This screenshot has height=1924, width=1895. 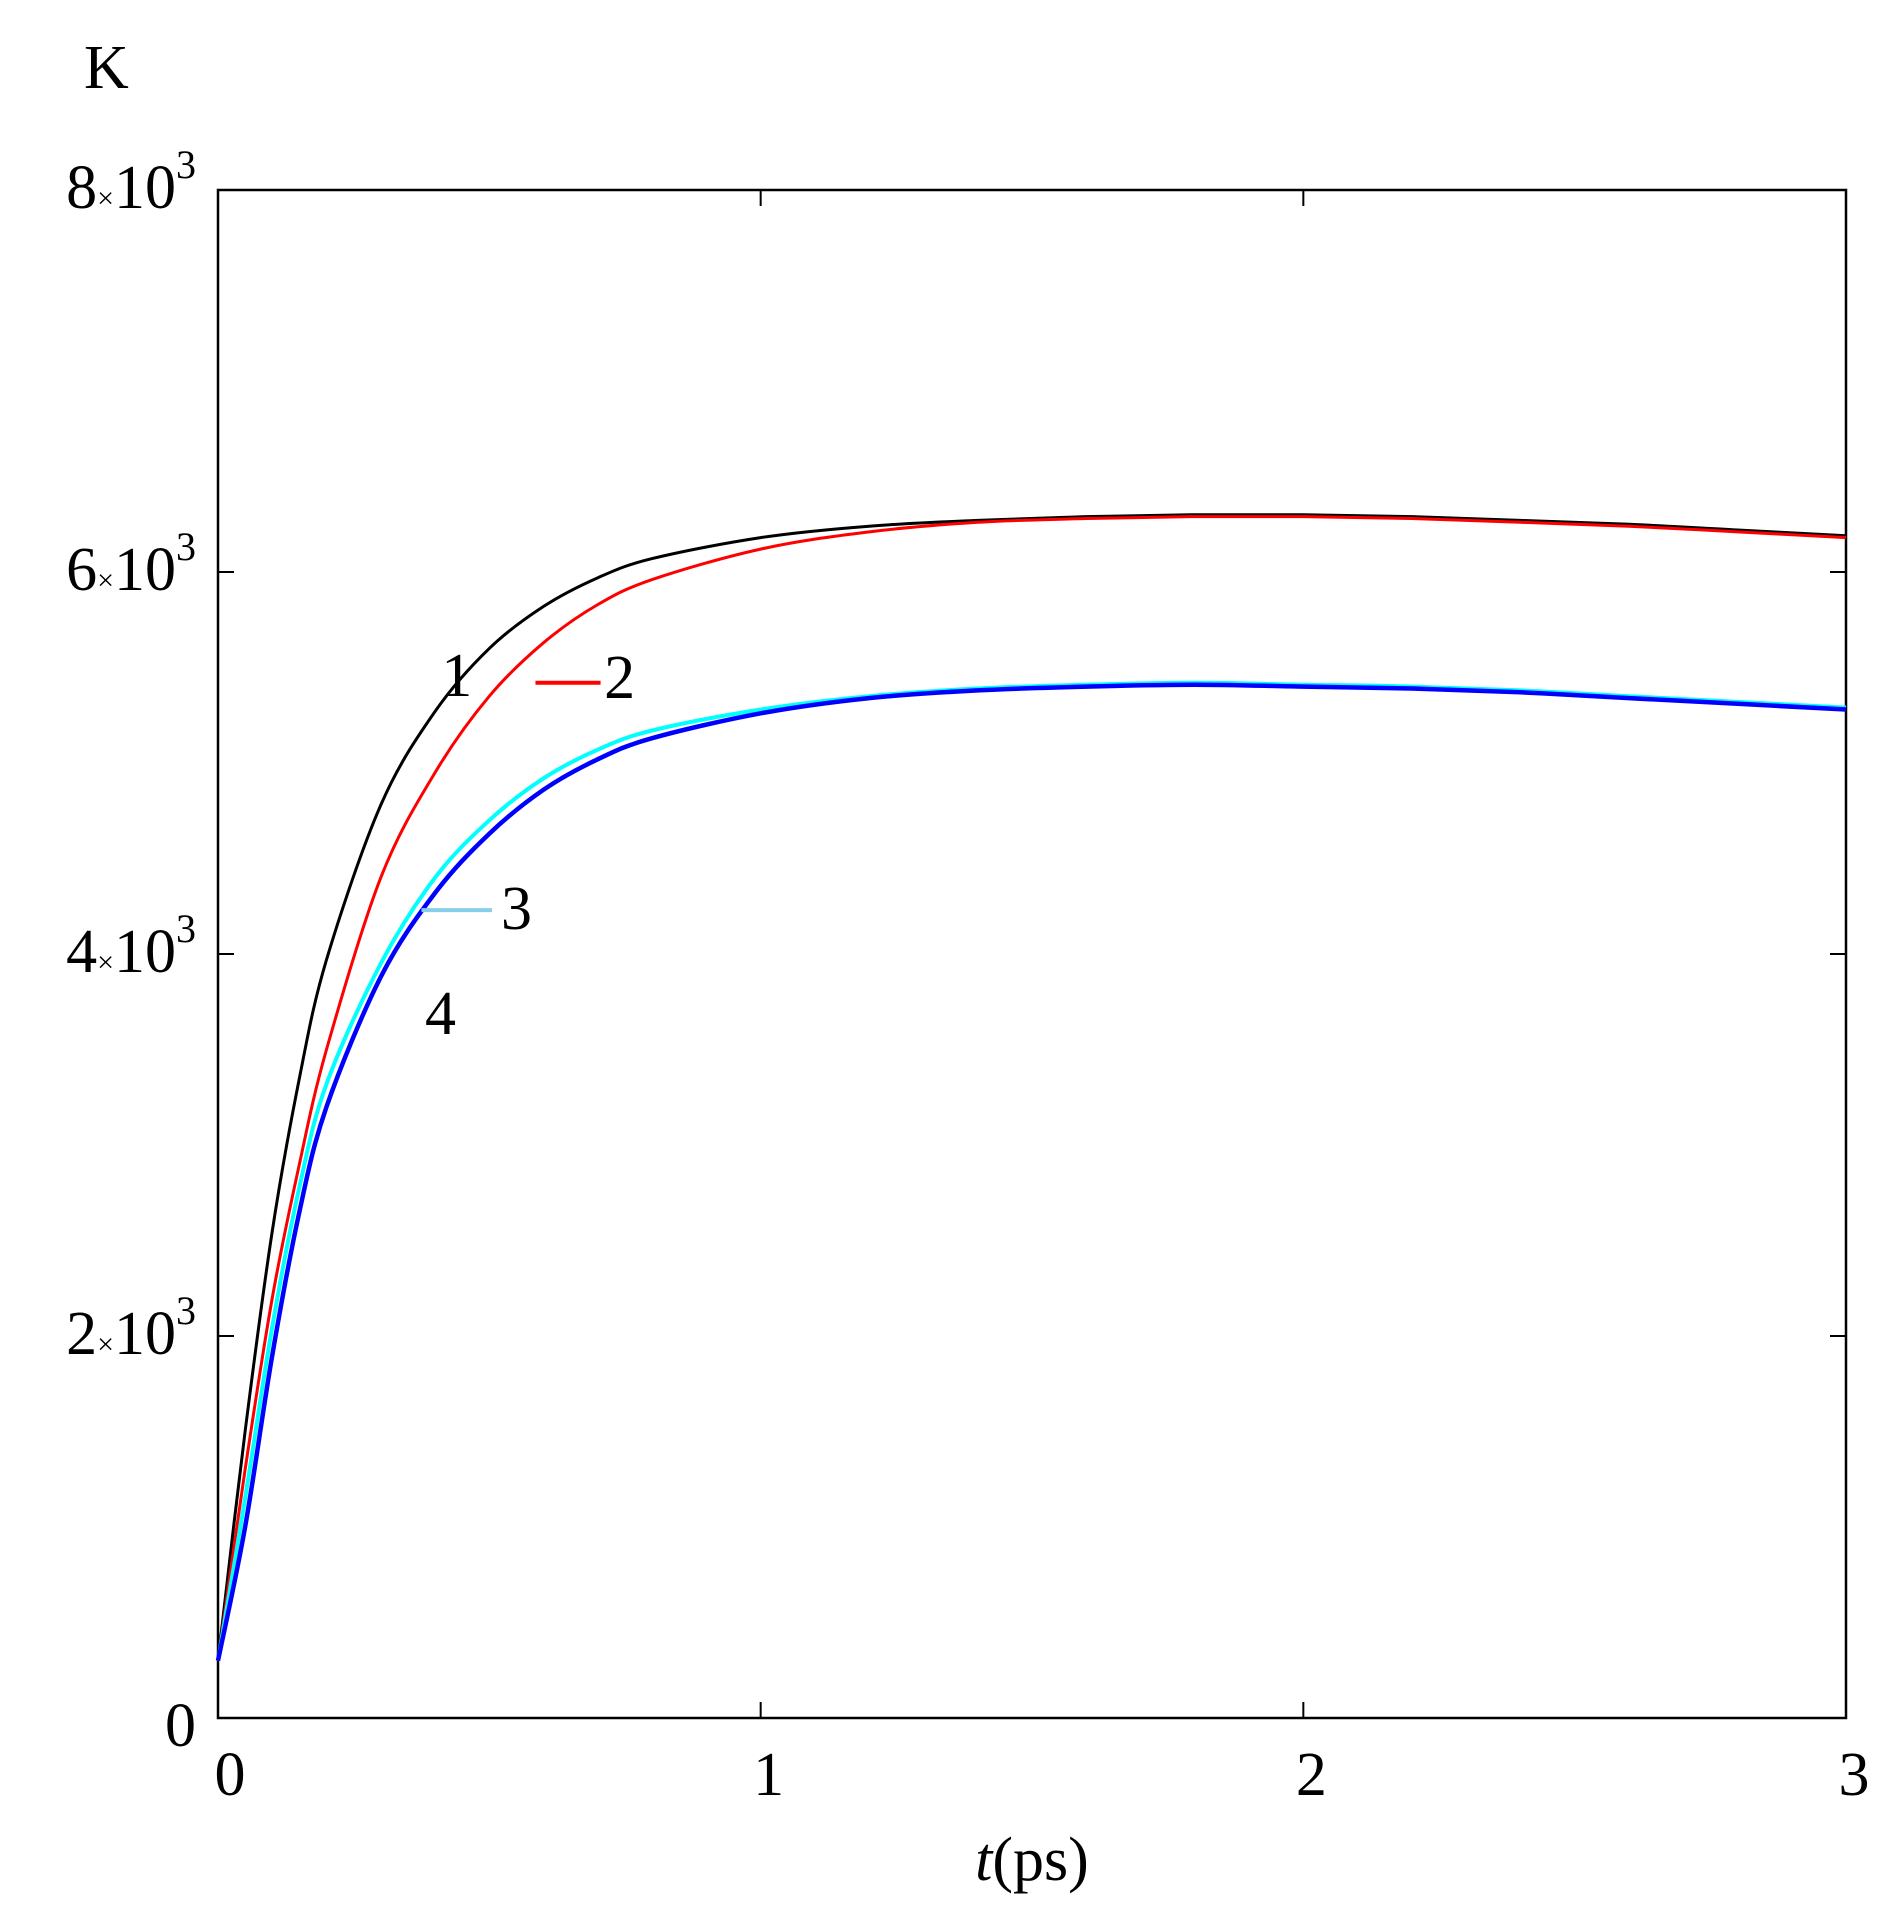 I want to click on x-tick-label: 0, so click(x=230, y=1775).